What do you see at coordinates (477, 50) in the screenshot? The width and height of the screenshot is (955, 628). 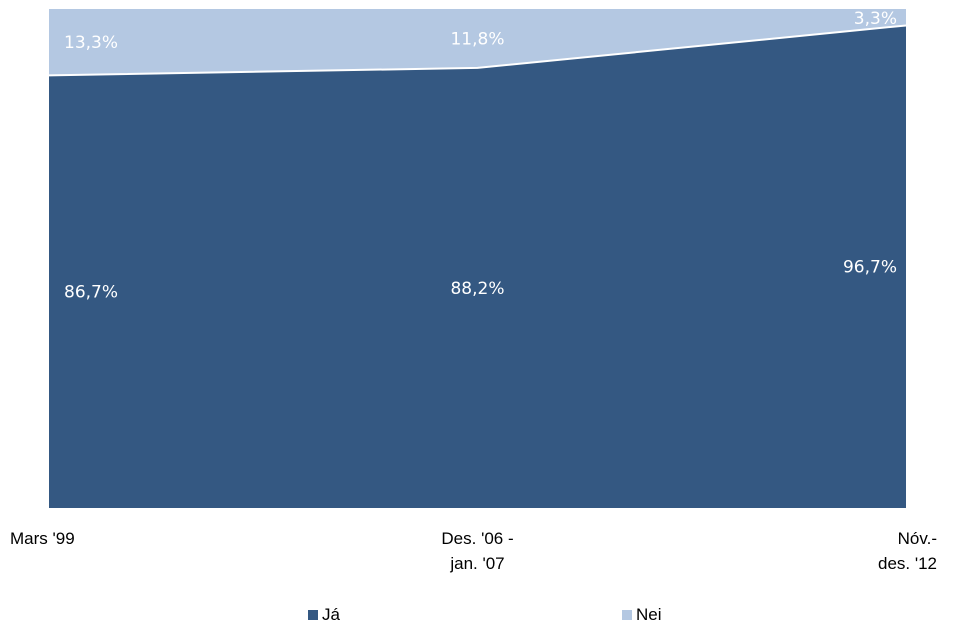 I see `series-boundary-line` at bounding box center [477, 50].